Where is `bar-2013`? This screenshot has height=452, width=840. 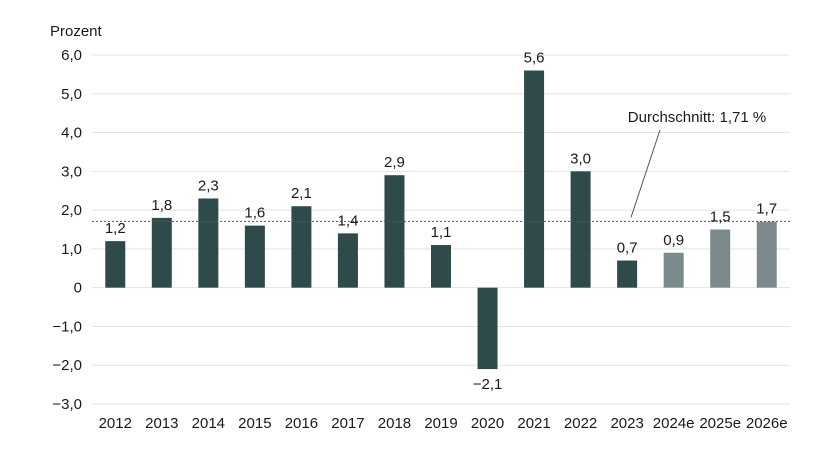
bar-2013 is located at coordinates (161, 252).